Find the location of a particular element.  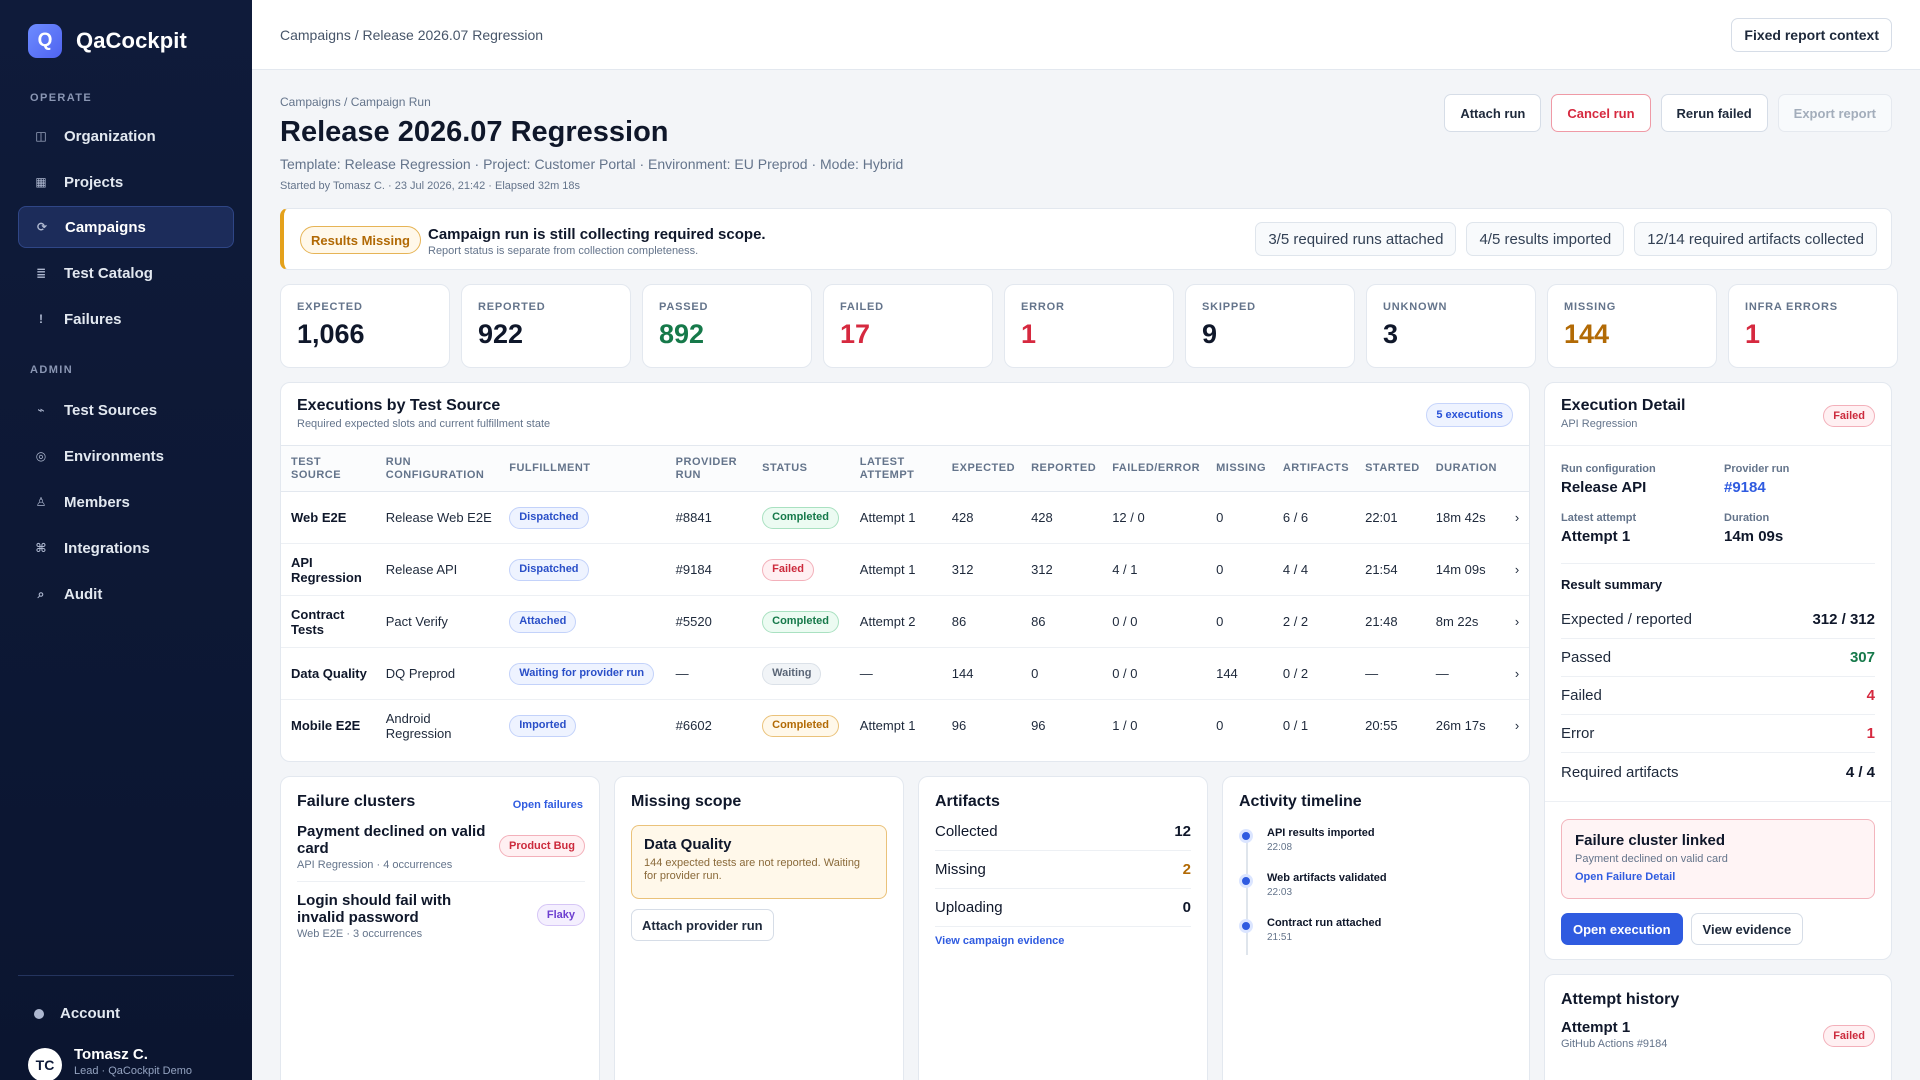

cell-duration: — is located at coordinates (1466, 673).